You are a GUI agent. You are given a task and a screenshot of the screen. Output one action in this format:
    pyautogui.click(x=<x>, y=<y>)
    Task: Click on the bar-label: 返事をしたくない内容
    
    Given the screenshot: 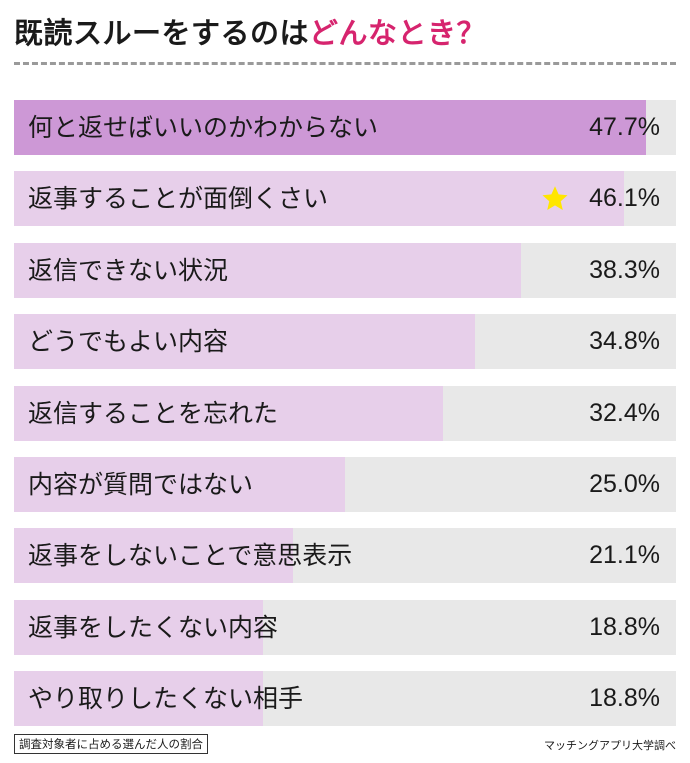 What is the action you would take?
    pyautogui.click(x=153, y=627)
    